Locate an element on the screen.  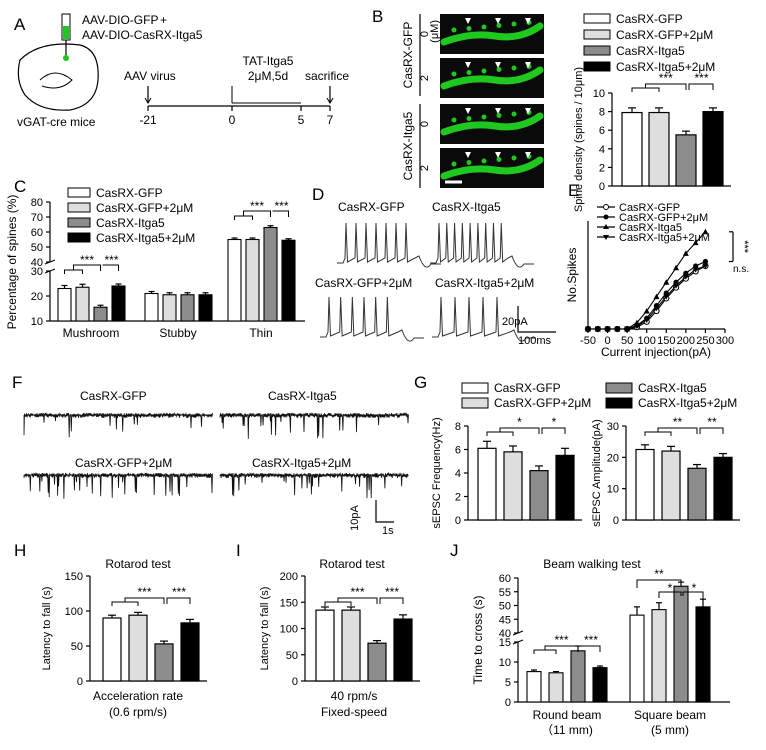
y-tick-label: 150 is located at coordinates (74, 577).